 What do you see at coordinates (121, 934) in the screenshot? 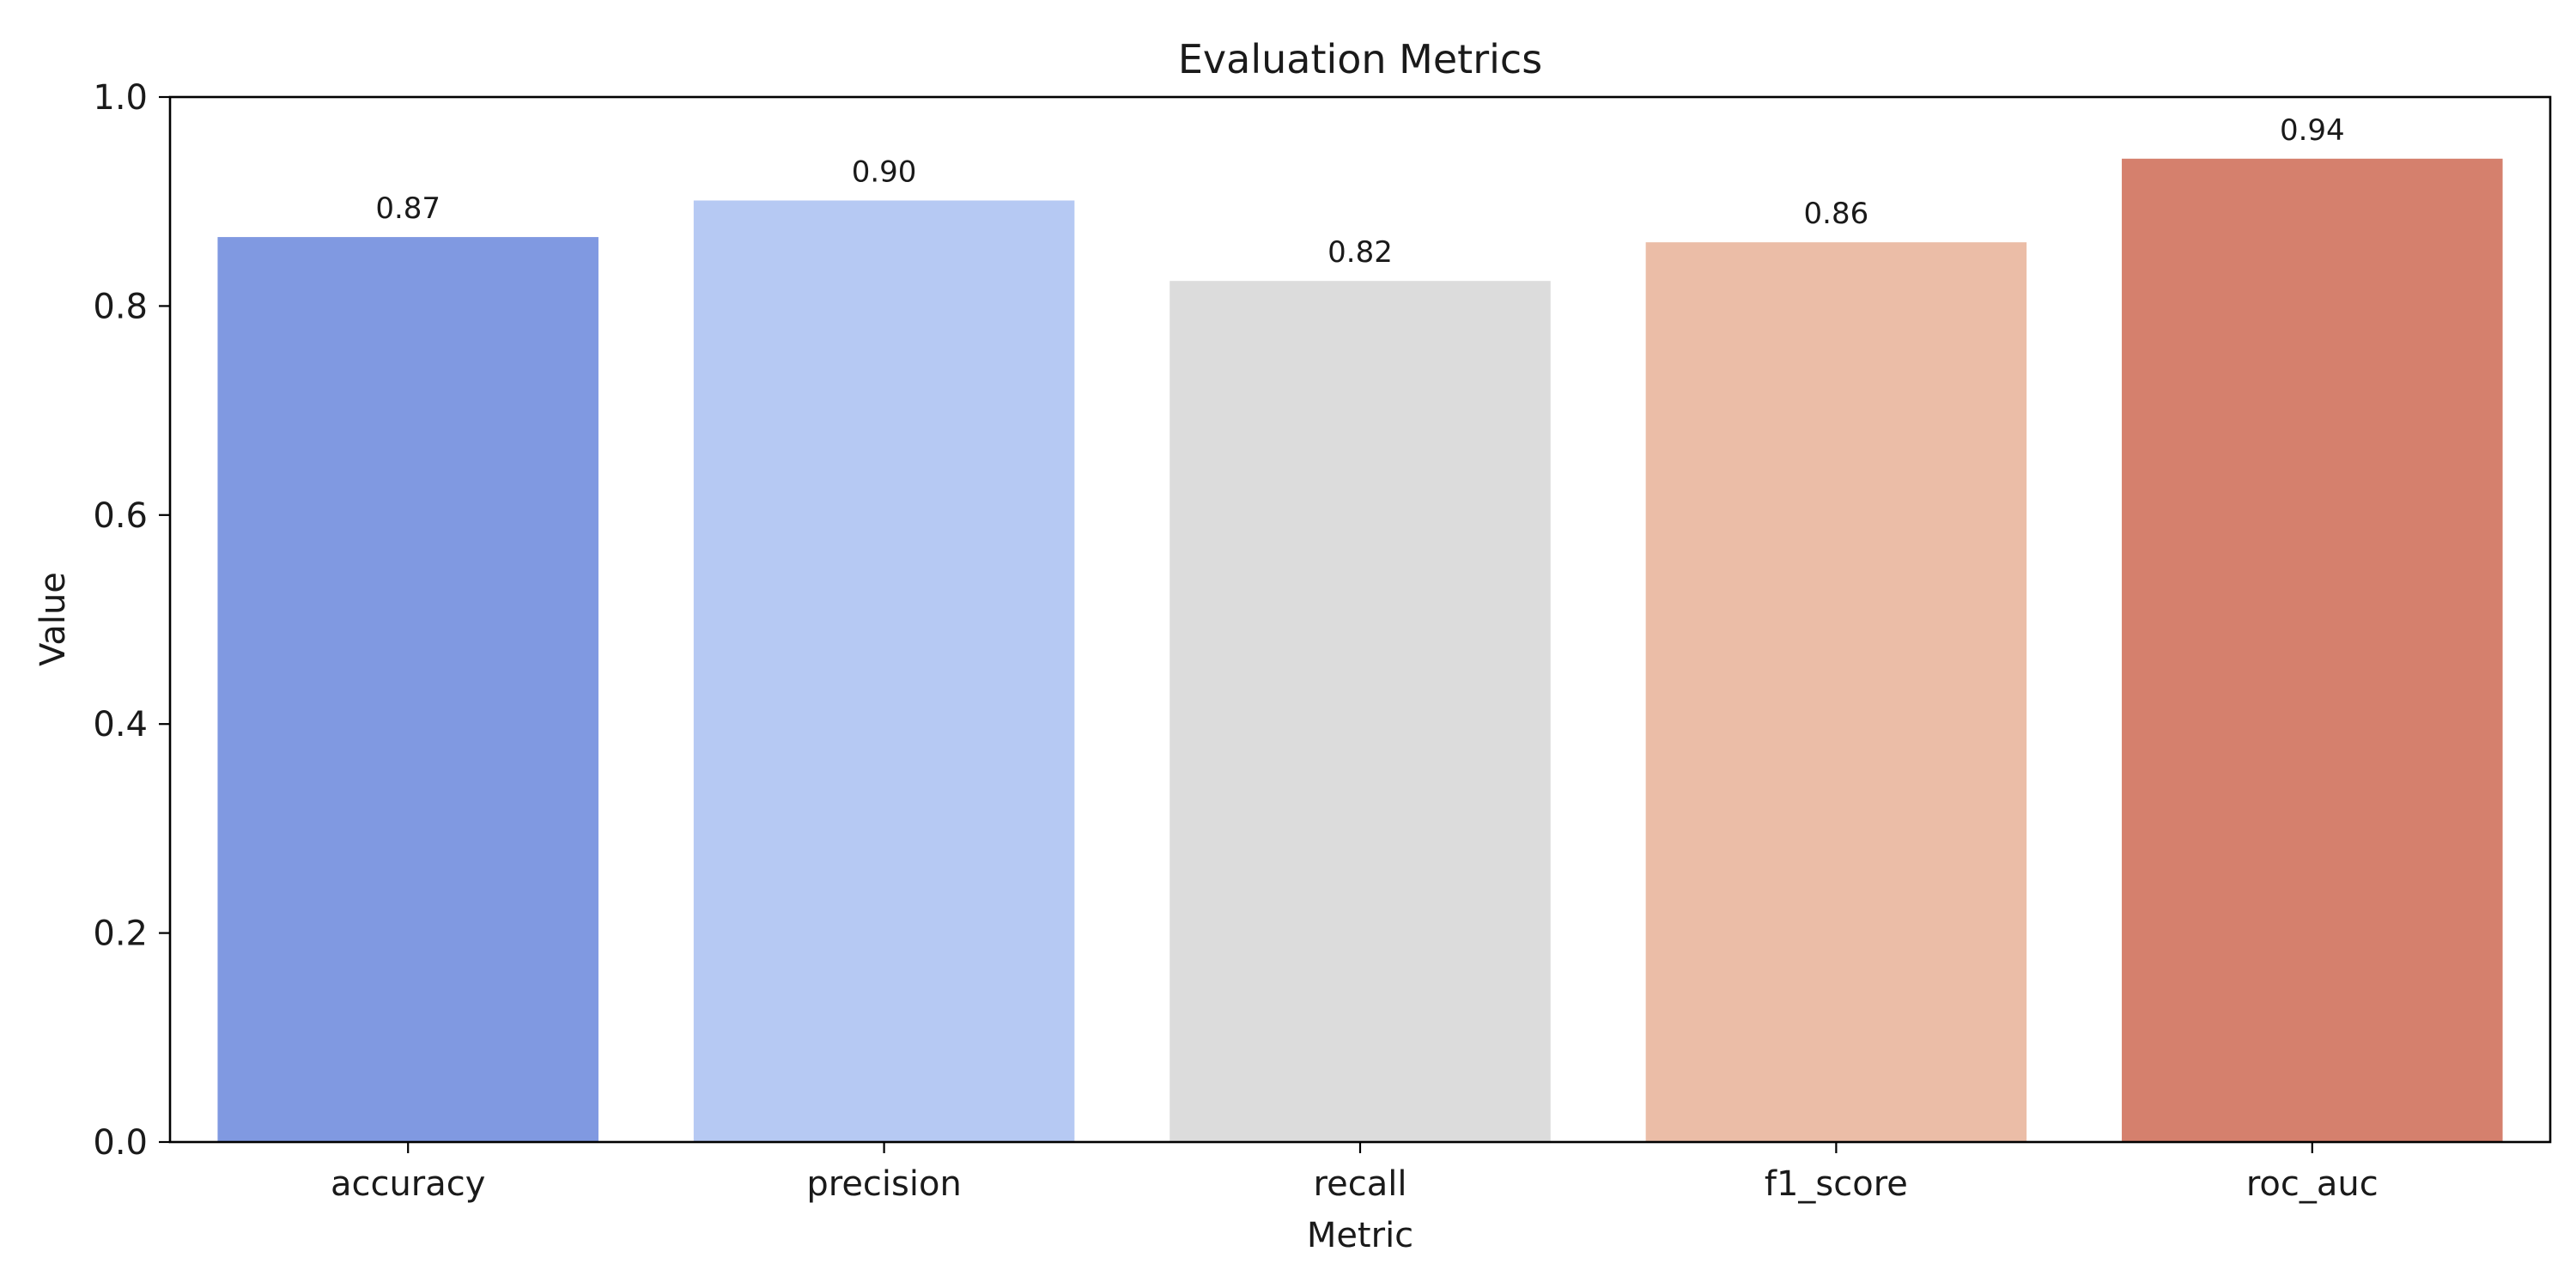
I see `y-tick-label: 0.2` at bounding box center [121, 934].